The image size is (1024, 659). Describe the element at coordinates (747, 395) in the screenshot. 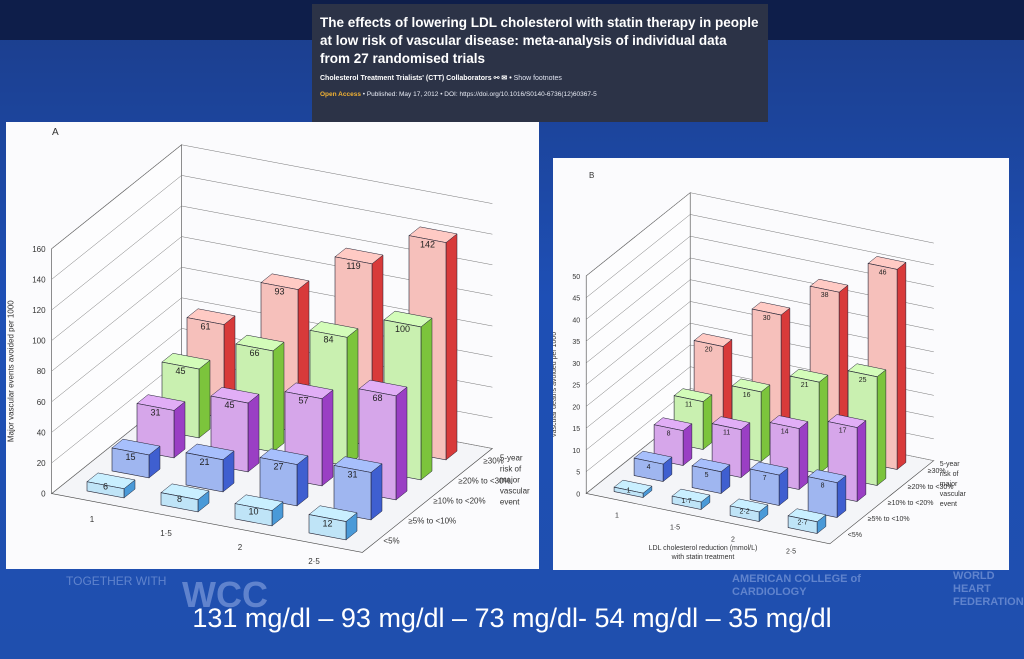

I see `bar-value-label: 16` at that location.